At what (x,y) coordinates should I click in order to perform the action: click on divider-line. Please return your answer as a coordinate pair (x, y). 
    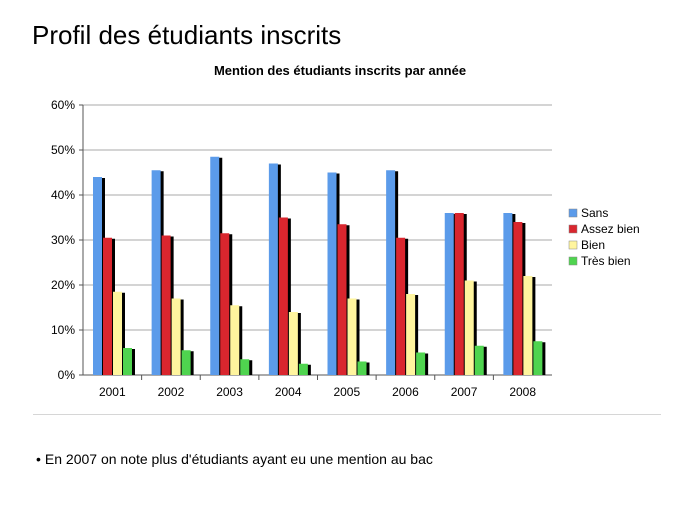
    Looking at the image, I should click on (347, 414).